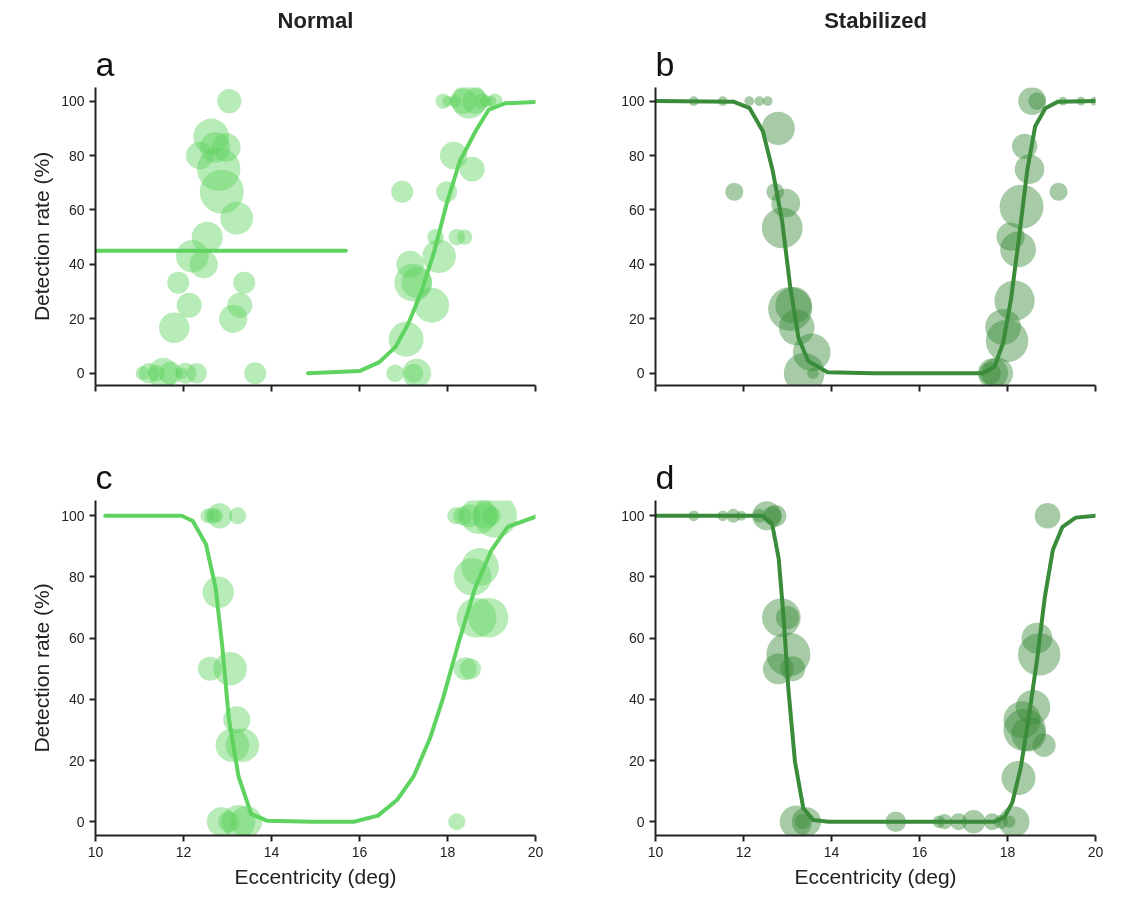 This screenshot has width=1139, height=917. I want to click on text: b, so click(665, 63).